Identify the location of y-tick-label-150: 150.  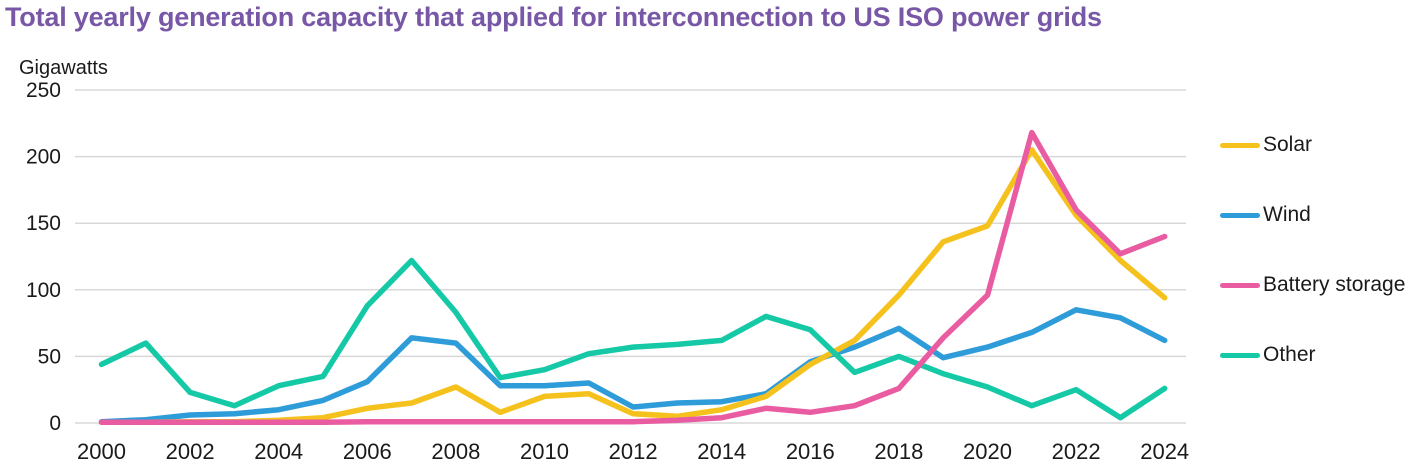
(43, 223).